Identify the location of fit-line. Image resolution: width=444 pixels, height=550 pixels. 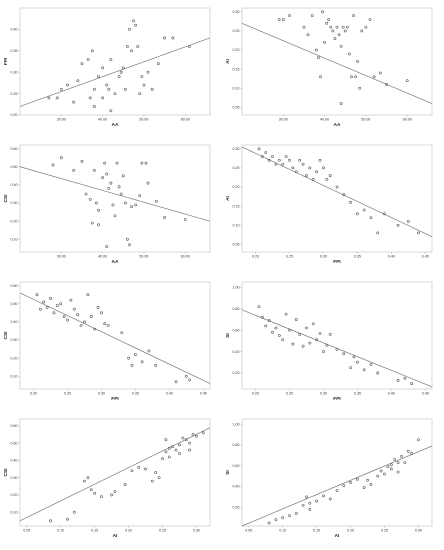
(115, 474).